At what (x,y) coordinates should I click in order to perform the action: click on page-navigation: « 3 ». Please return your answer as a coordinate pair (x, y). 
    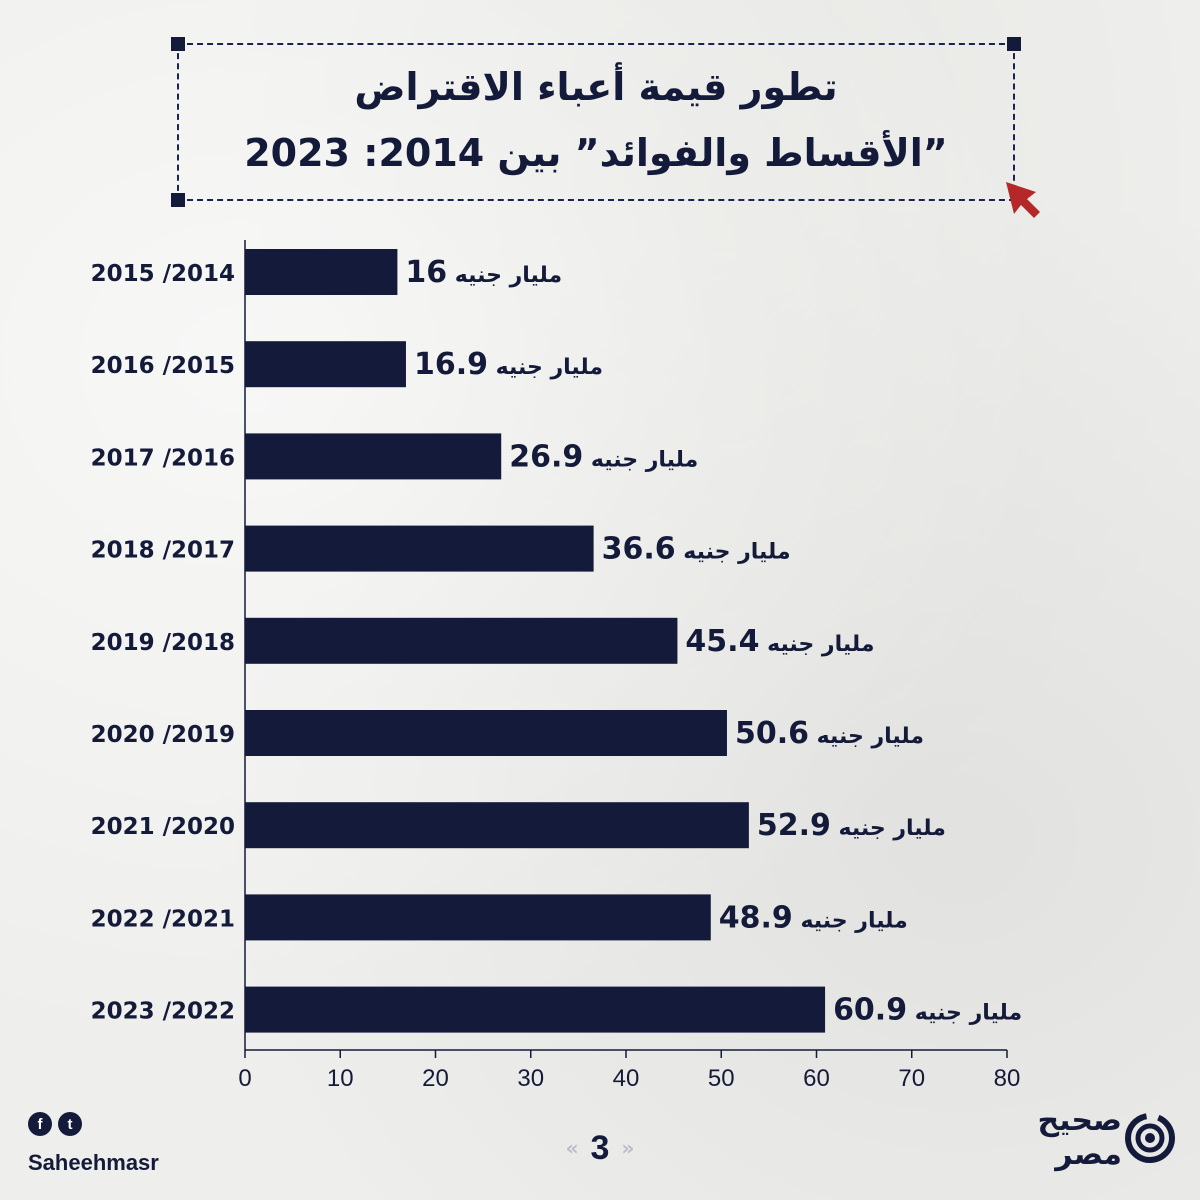
    Looking at the image, I should click on (600, 1148).